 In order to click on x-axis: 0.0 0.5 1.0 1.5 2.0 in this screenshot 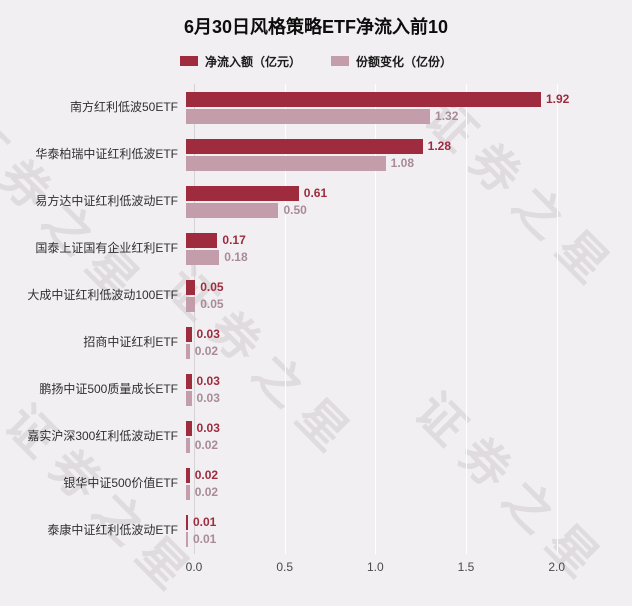, I will do `click(394, 565)`.